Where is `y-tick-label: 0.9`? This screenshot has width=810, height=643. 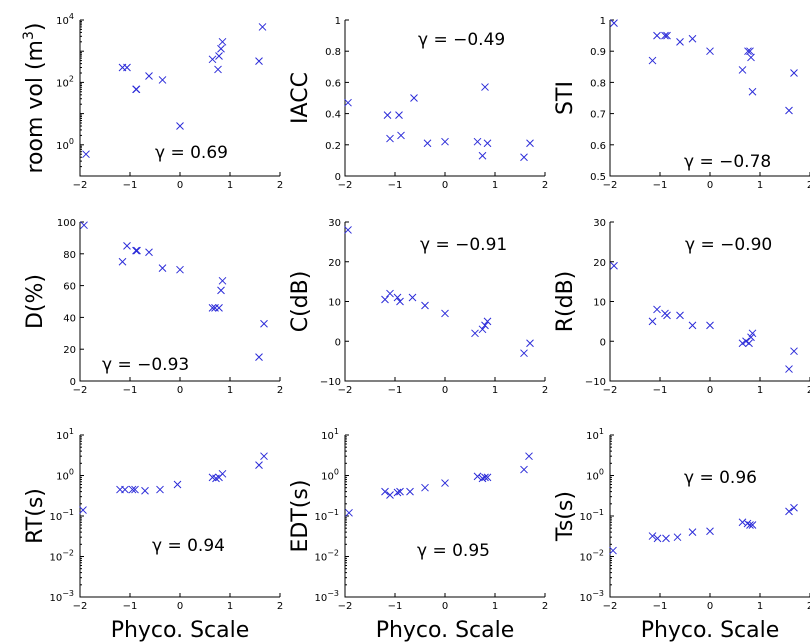 y-tick-label: 0.9 is located at coordinates (598, 52).